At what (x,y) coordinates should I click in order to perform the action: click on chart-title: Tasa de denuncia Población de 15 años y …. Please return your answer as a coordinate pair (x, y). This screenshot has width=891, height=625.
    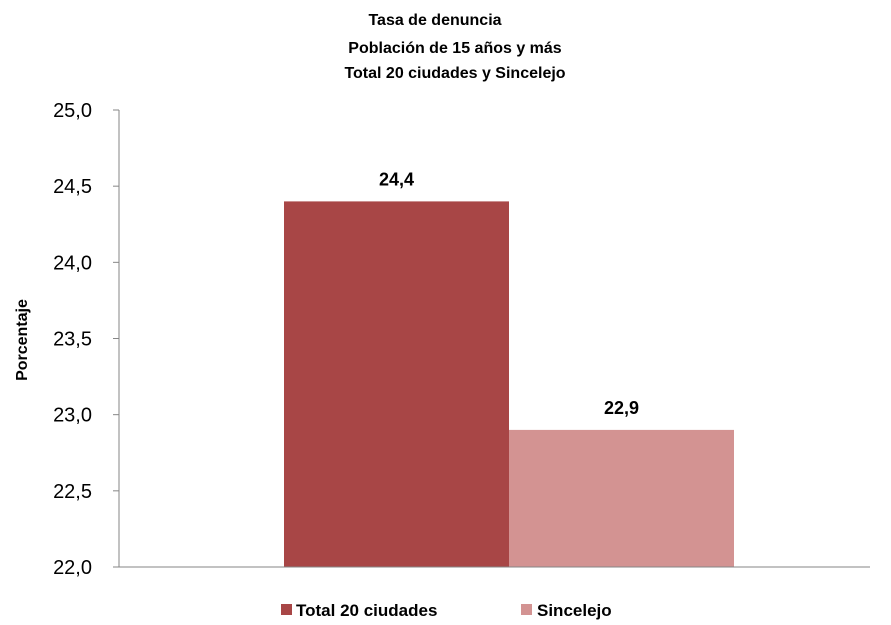
    Looking at the image, I should click on (454, 47).